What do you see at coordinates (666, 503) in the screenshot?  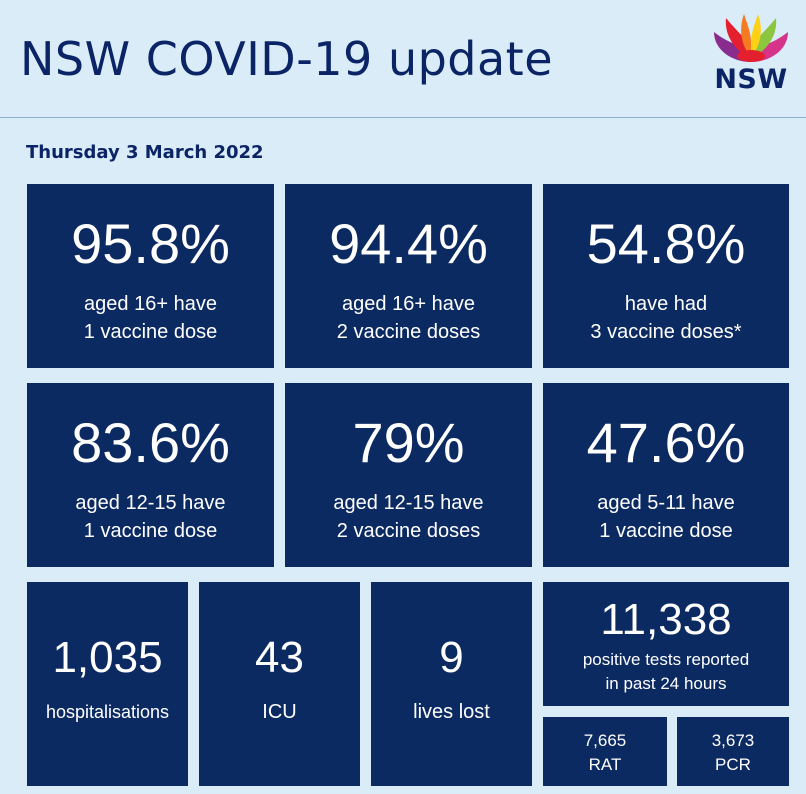 I see `tile-caption-line1: aged 5-11 have` at bounding box center [666, 503].